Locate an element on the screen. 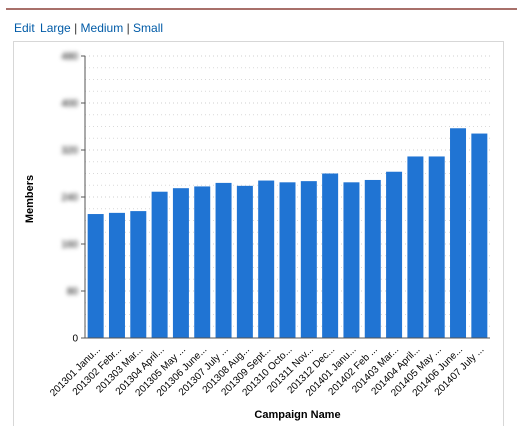 The width and height of the screenshot is (517, 426). y-tick-label: 160 is located at coordinates (69, 245).